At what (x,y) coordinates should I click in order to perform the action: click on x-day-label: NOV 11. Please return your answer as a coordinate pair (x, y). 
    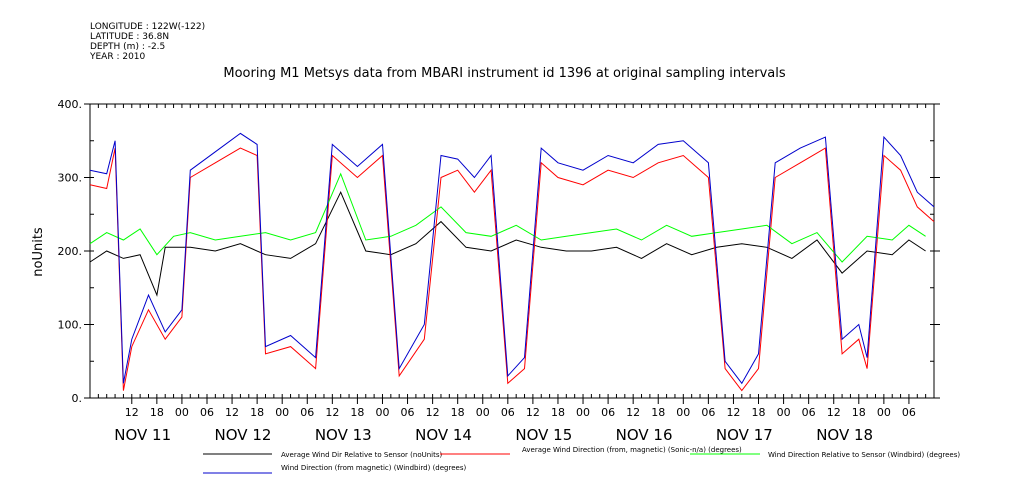
    Looking at the image, I should click on (142, 435).